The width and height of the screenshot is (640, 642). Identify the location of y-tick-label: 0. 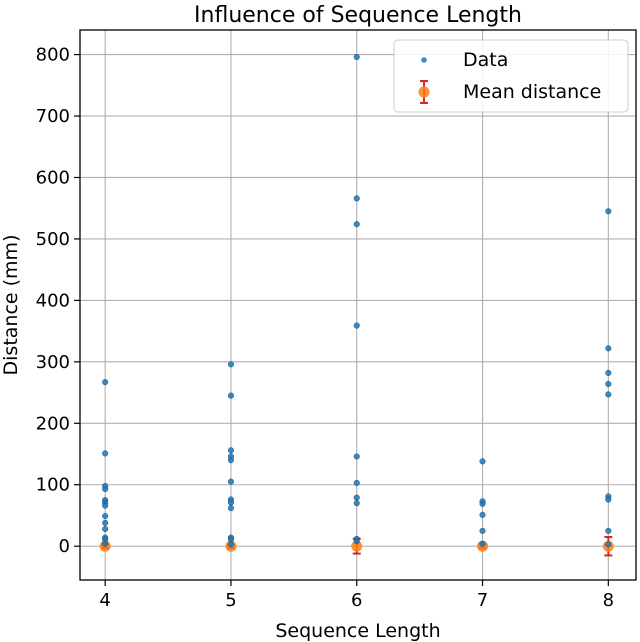
(64, 546).